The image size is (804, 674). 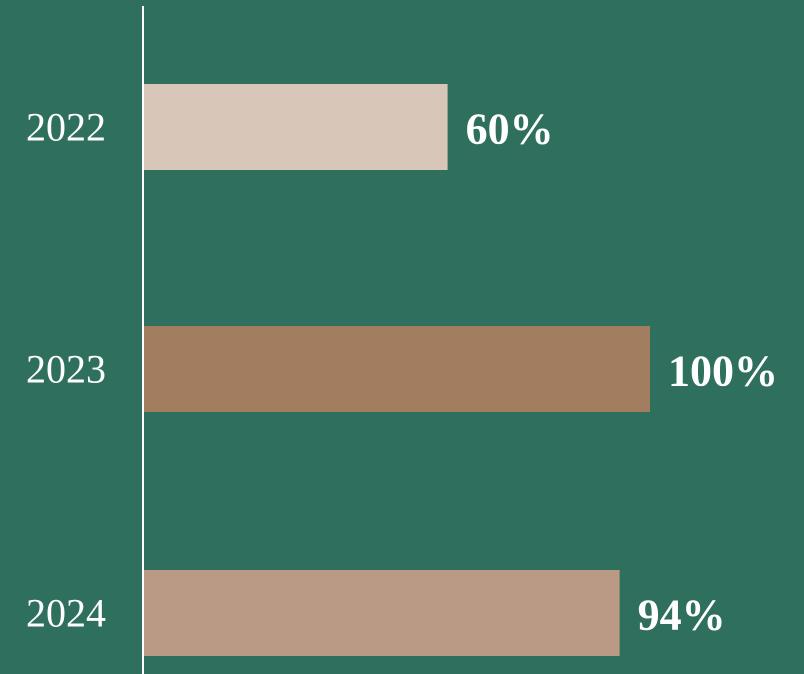 I want to click on bar-2023, so click(x=397, y=369).